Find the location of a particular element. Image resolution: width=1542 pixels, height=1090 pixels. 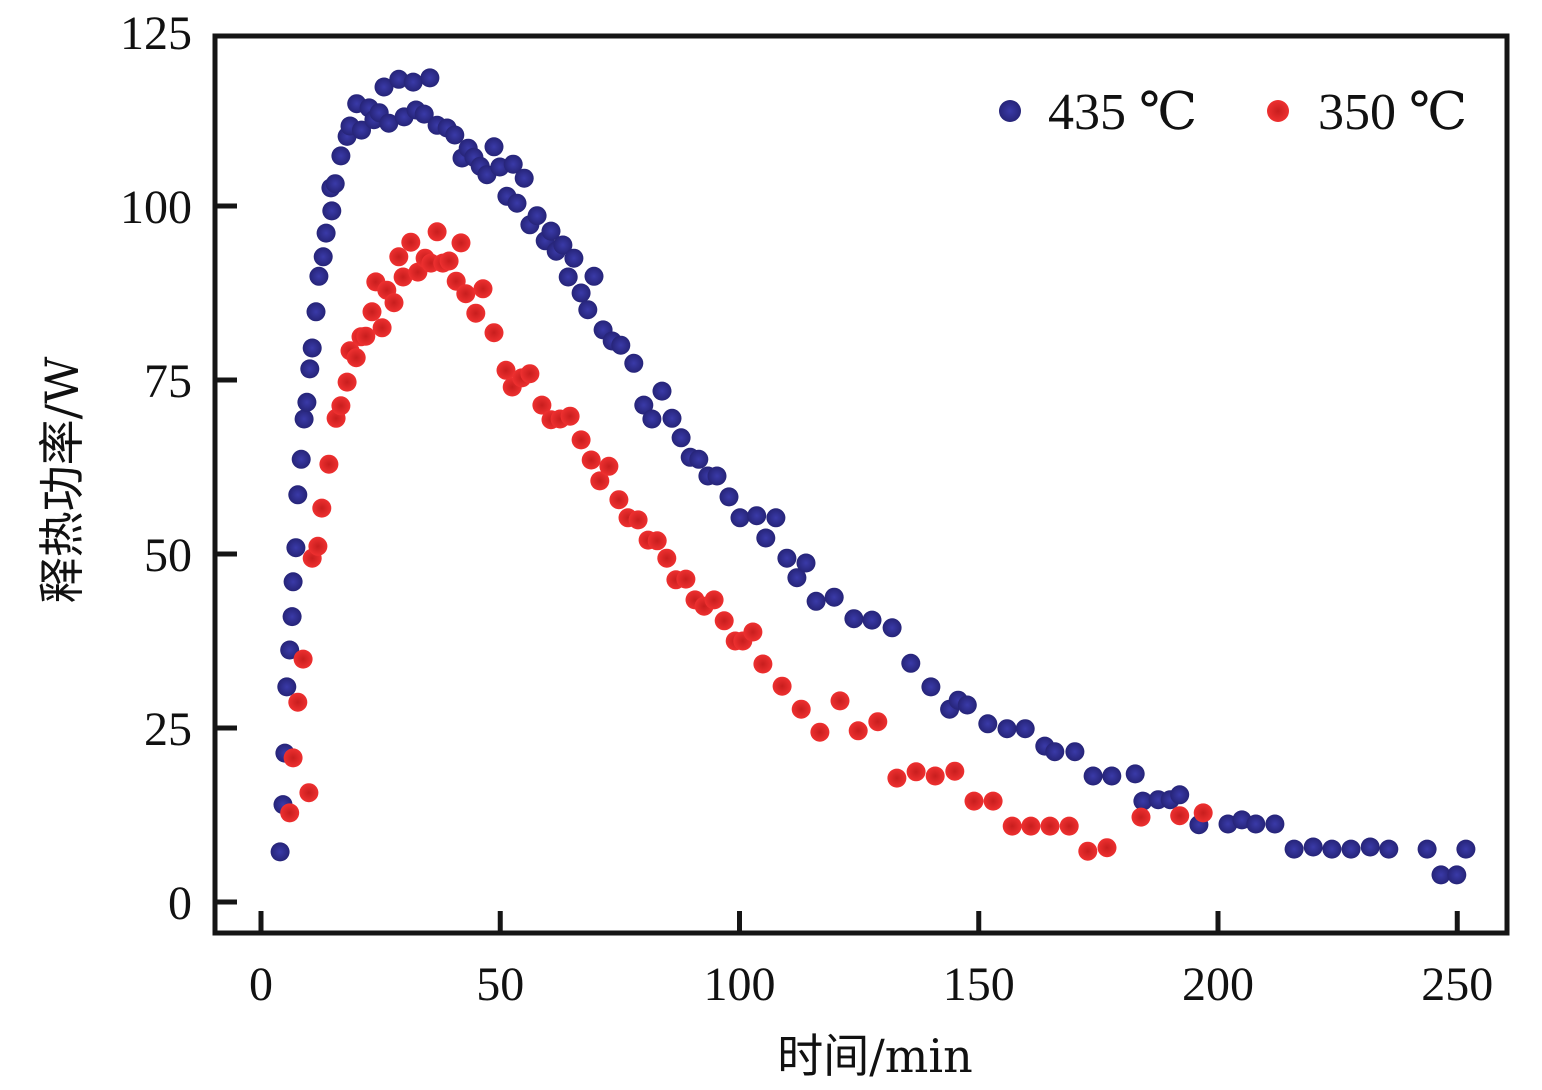

x-axis-ticks: 0 50 100 150 200 250 is located at coordinates (871, 961).